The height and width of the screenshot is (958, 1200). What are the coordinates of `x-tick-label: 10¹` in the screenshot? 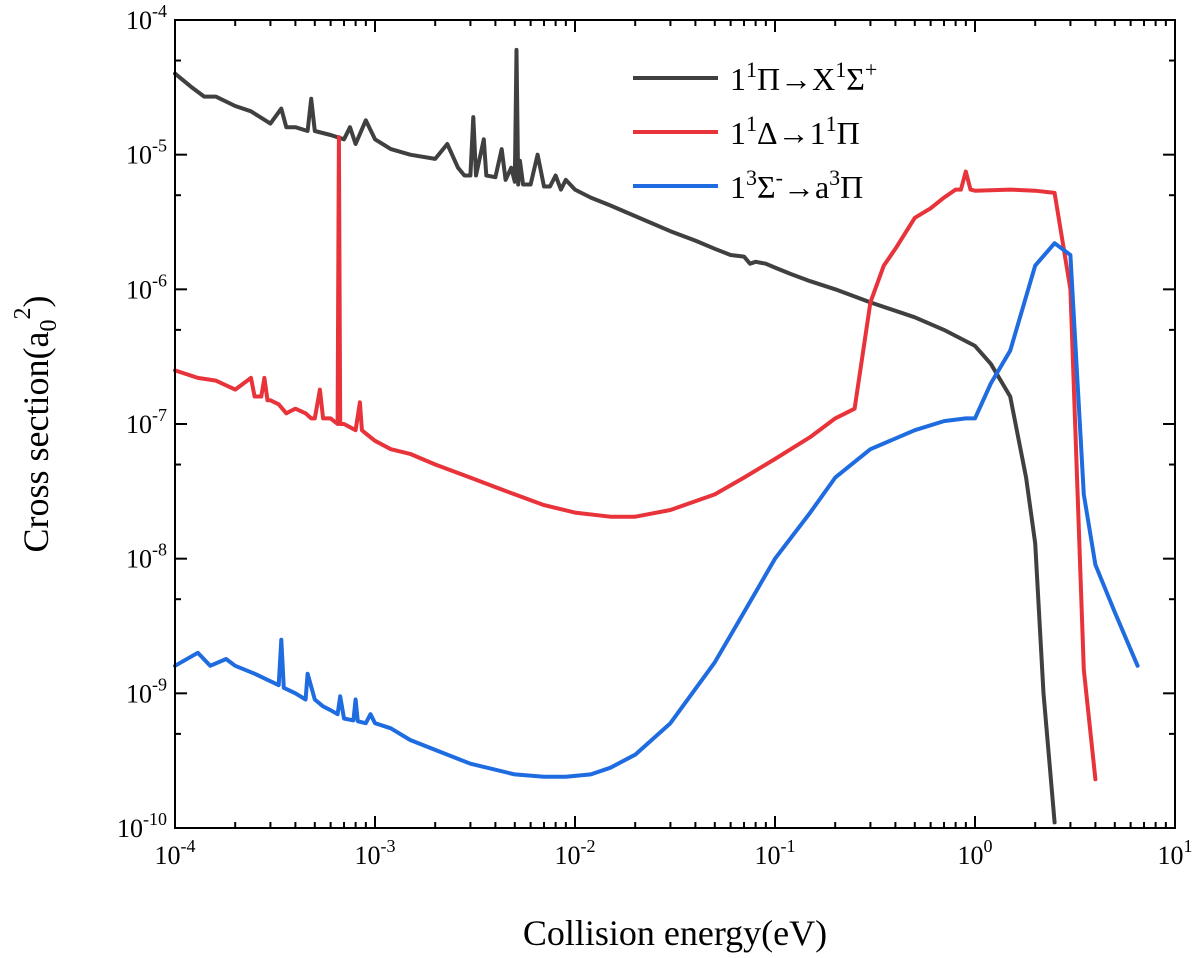 It's located at (1175, 853).